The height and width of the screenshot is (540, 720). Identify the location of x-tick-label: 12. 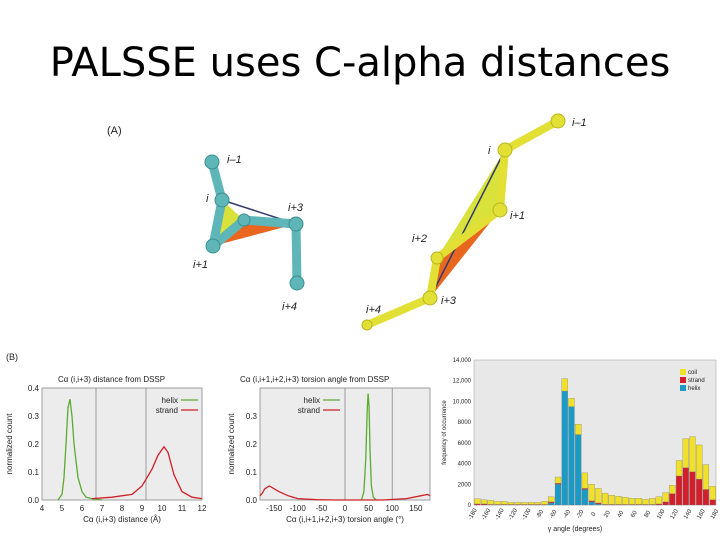
(202, 508).